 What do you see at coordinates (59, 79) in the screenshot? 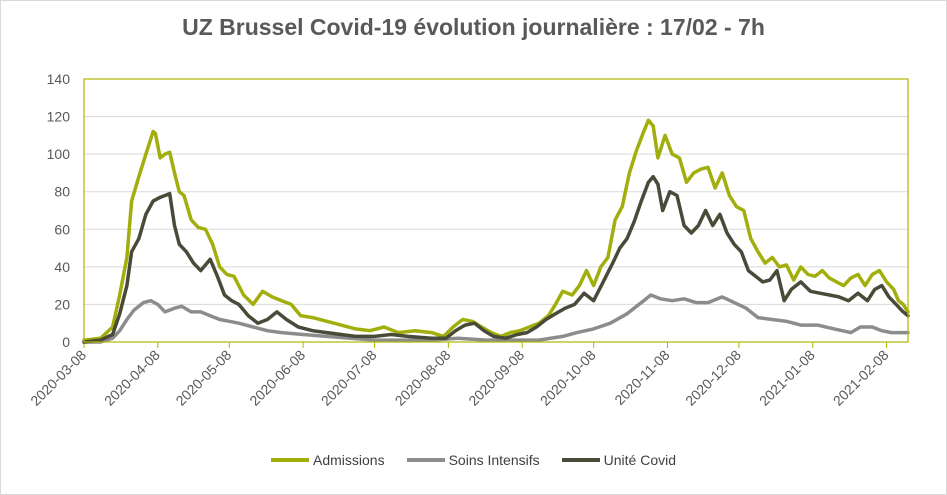
I see `y-tick-label-140: 140` at bounding box center [59, 79].